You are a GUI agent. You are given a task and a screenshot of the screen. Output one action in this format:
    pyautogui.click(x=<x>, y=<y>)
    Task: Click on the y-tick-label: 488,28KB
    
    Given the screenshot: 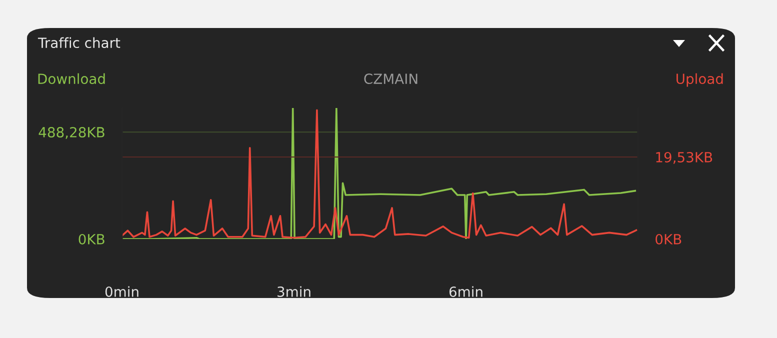 What is the action you would take?
    pyautogui.click(x=71, y=133)
    